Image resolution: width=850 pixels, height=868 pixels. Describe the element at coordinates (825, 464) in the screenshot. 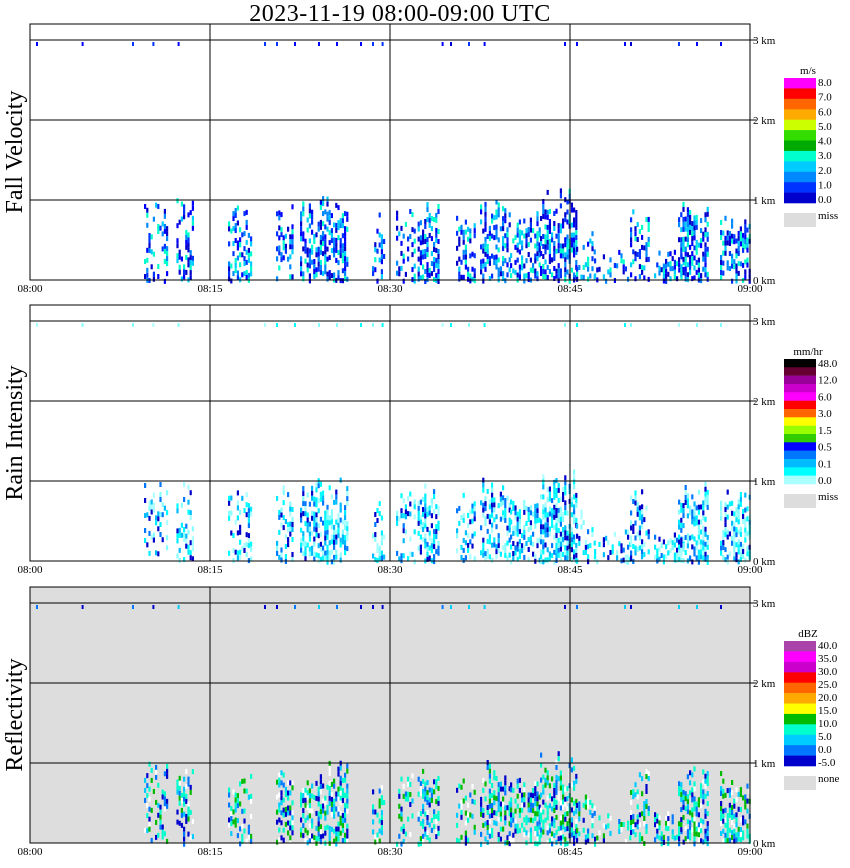

I see `colorbar-label: 0.1` at that location.